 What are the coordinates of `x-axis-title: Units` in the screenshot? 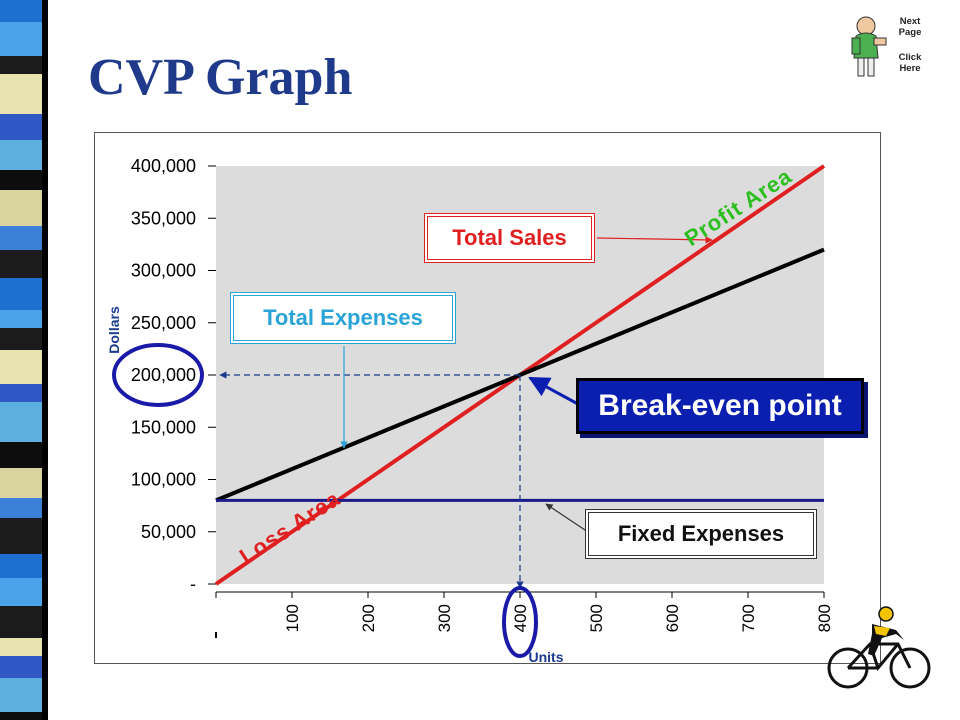 It's located at (546, 657).